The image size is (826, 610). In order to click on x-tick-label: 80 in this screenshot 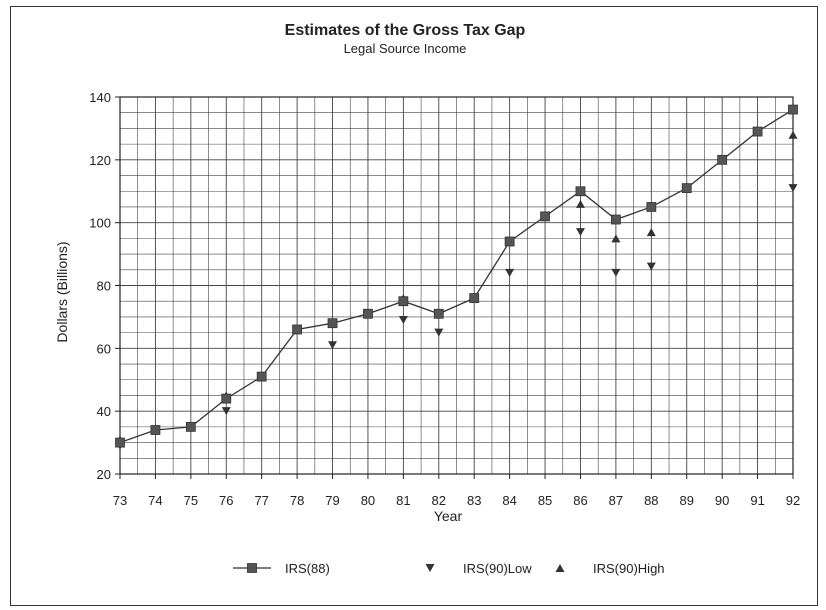, I will do `click(368, 500)`.